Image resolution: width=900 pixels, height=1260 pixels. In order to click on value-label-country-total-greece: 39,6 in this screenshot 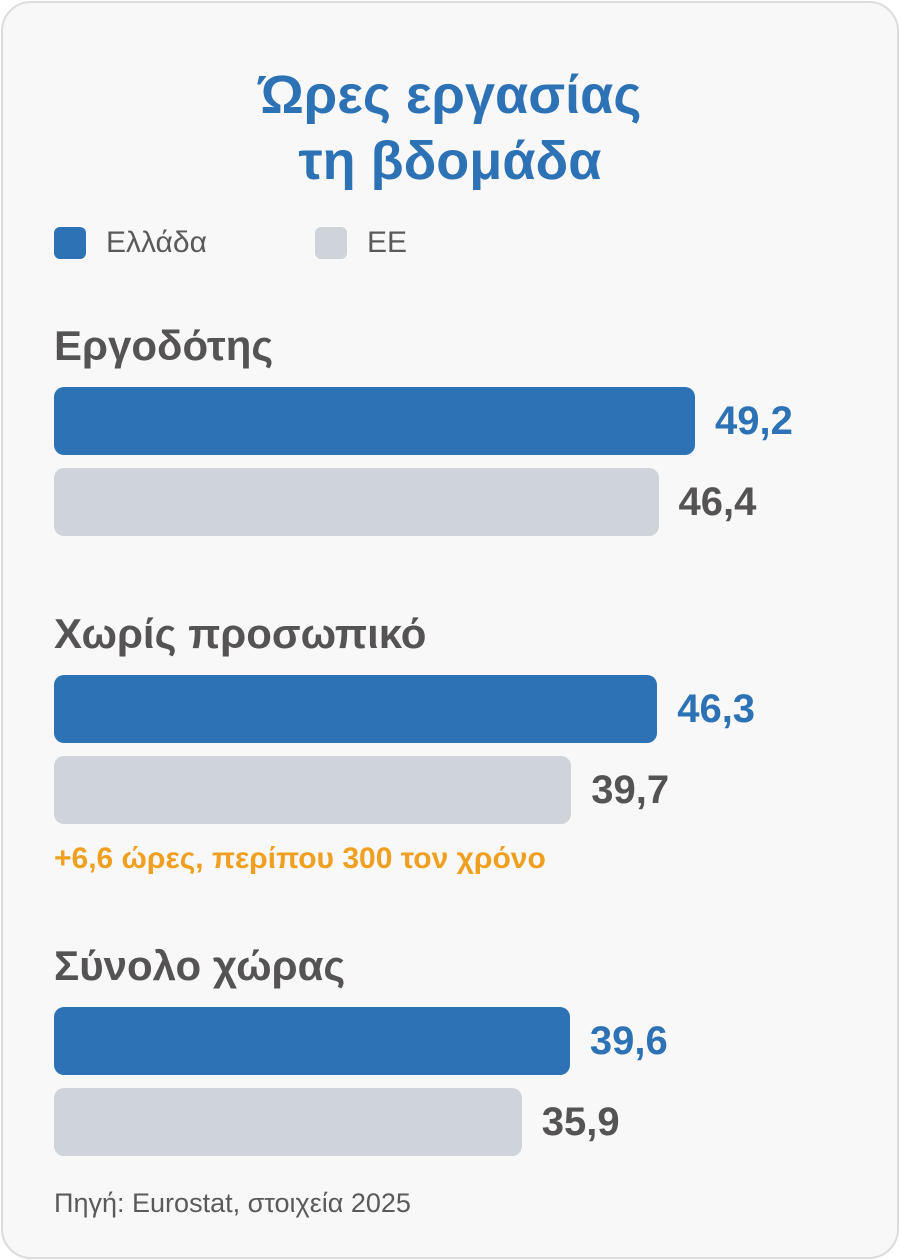, I will do `click(628, 1041)`.